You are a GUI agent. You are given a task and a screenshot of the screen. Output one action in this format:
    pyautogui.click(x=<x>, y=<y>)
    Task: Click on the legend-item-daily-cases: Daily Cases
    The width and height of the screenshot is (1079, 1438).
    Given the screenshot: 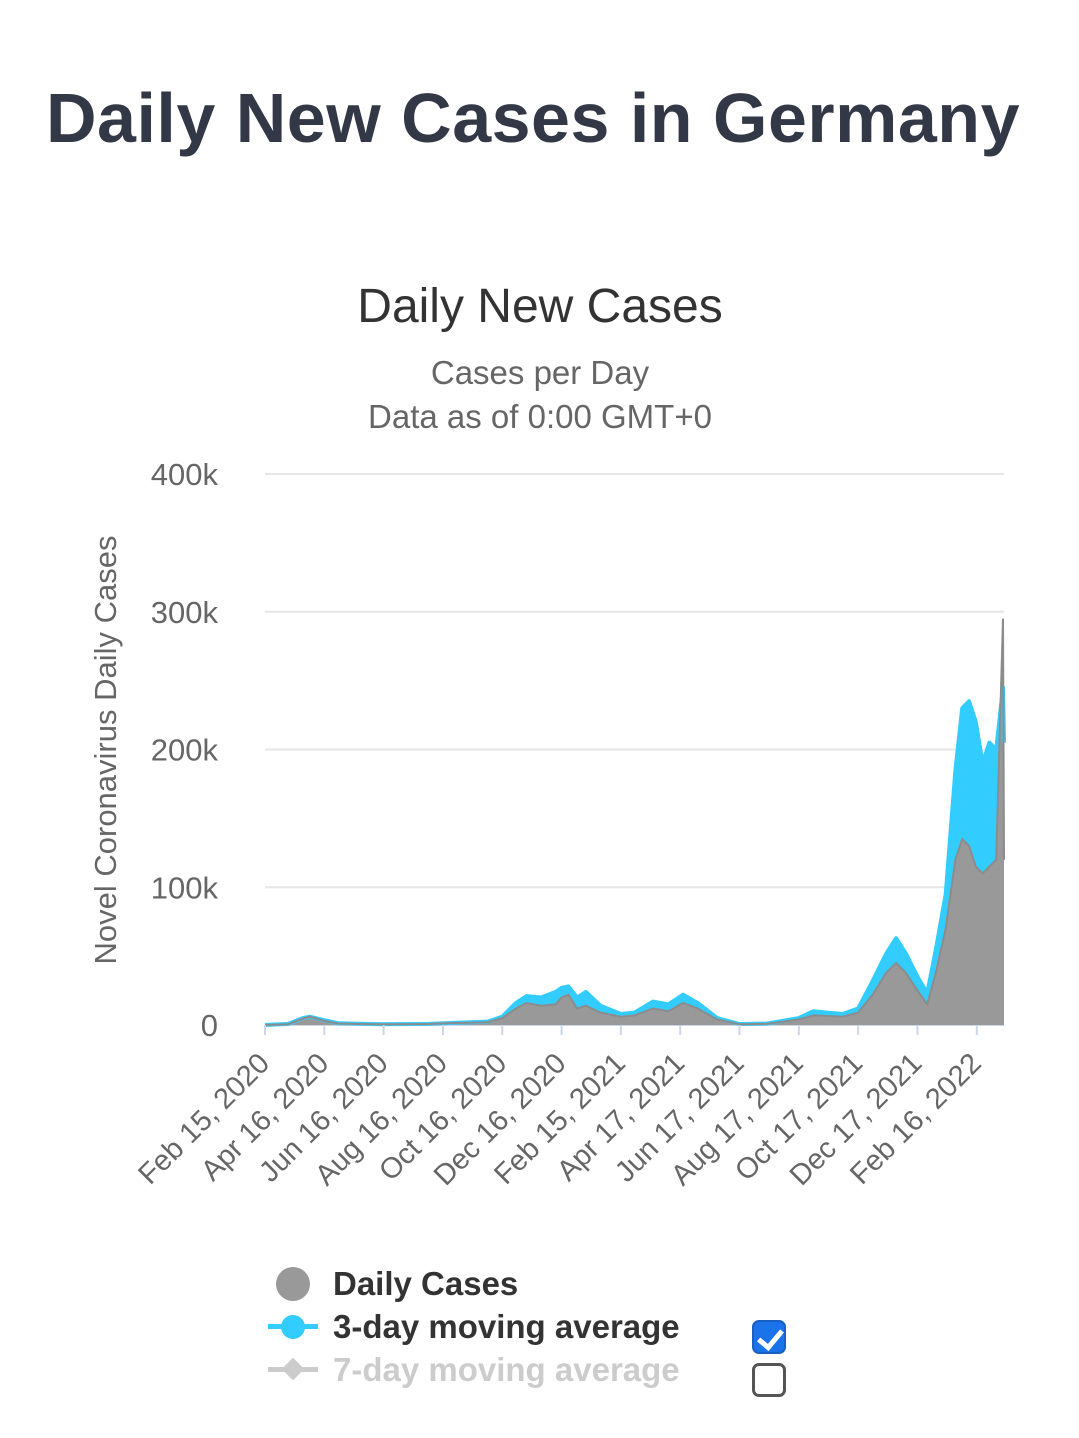 What is the action you would take?
    pyautogui.click(x=474, y=1283)
    